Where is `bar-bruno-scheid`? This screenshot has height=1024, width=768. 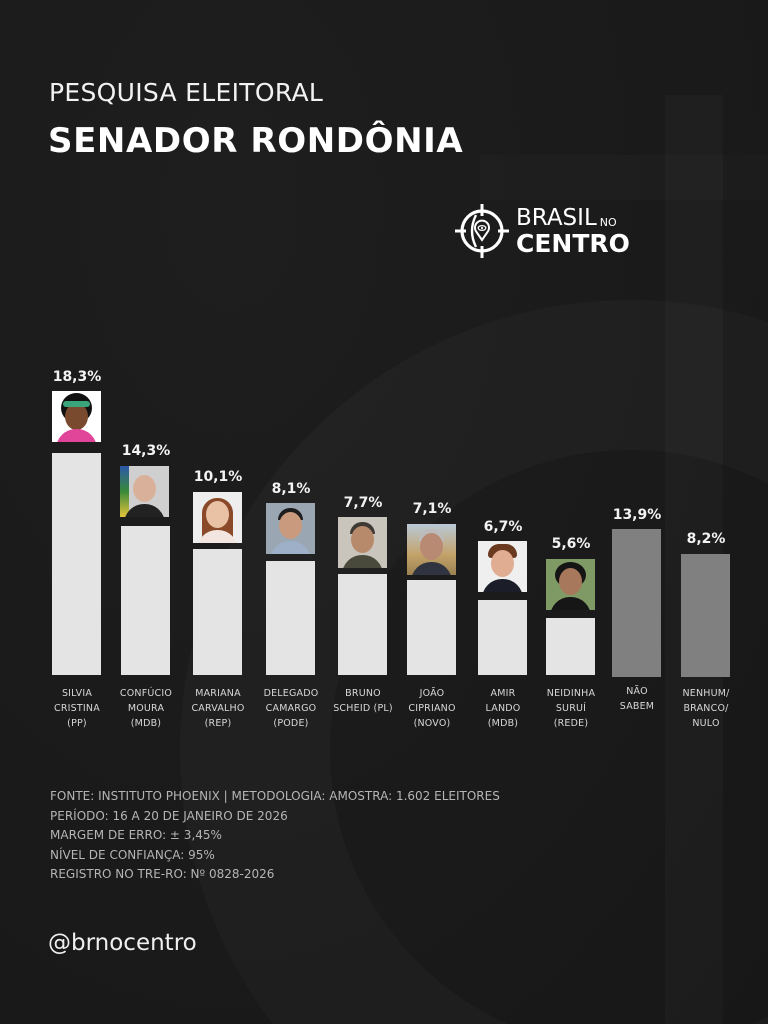
bar-bruno-scheid is located at coordinates (362, 624).